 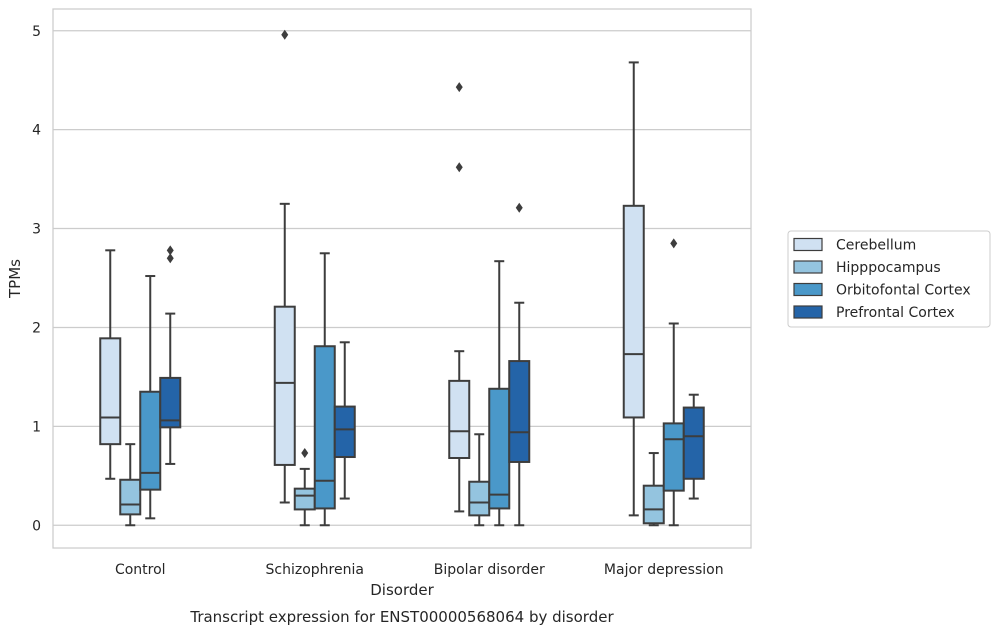 I want to click on legend-item: Hipppocampus, so click(x=867, y=268).